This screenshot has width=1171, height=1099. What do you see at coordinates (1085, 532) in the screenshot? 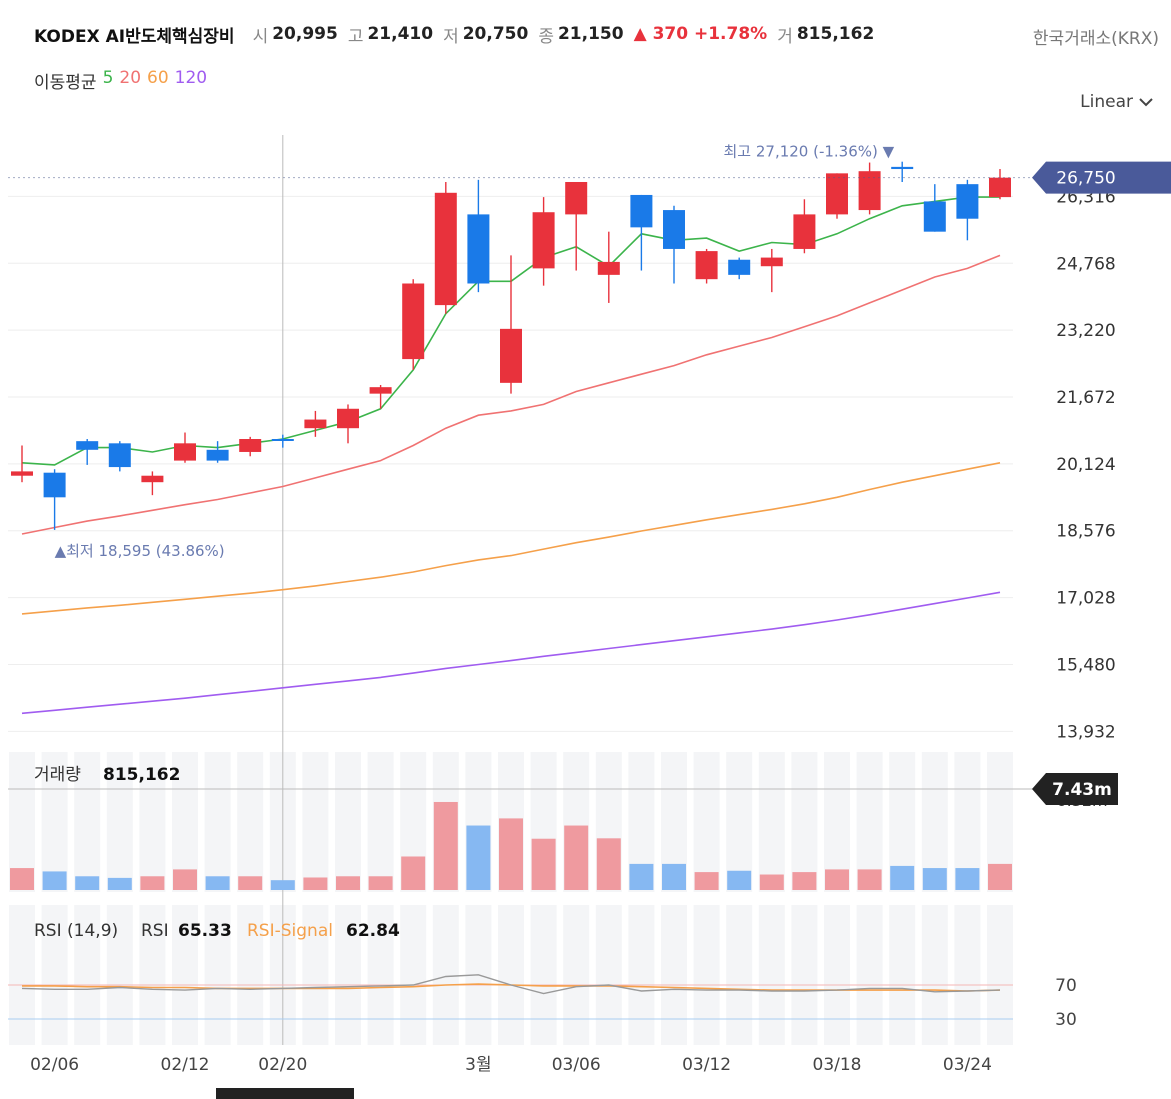
I see `price-tick-label: 18,576` at bounding box center [1085, 532].